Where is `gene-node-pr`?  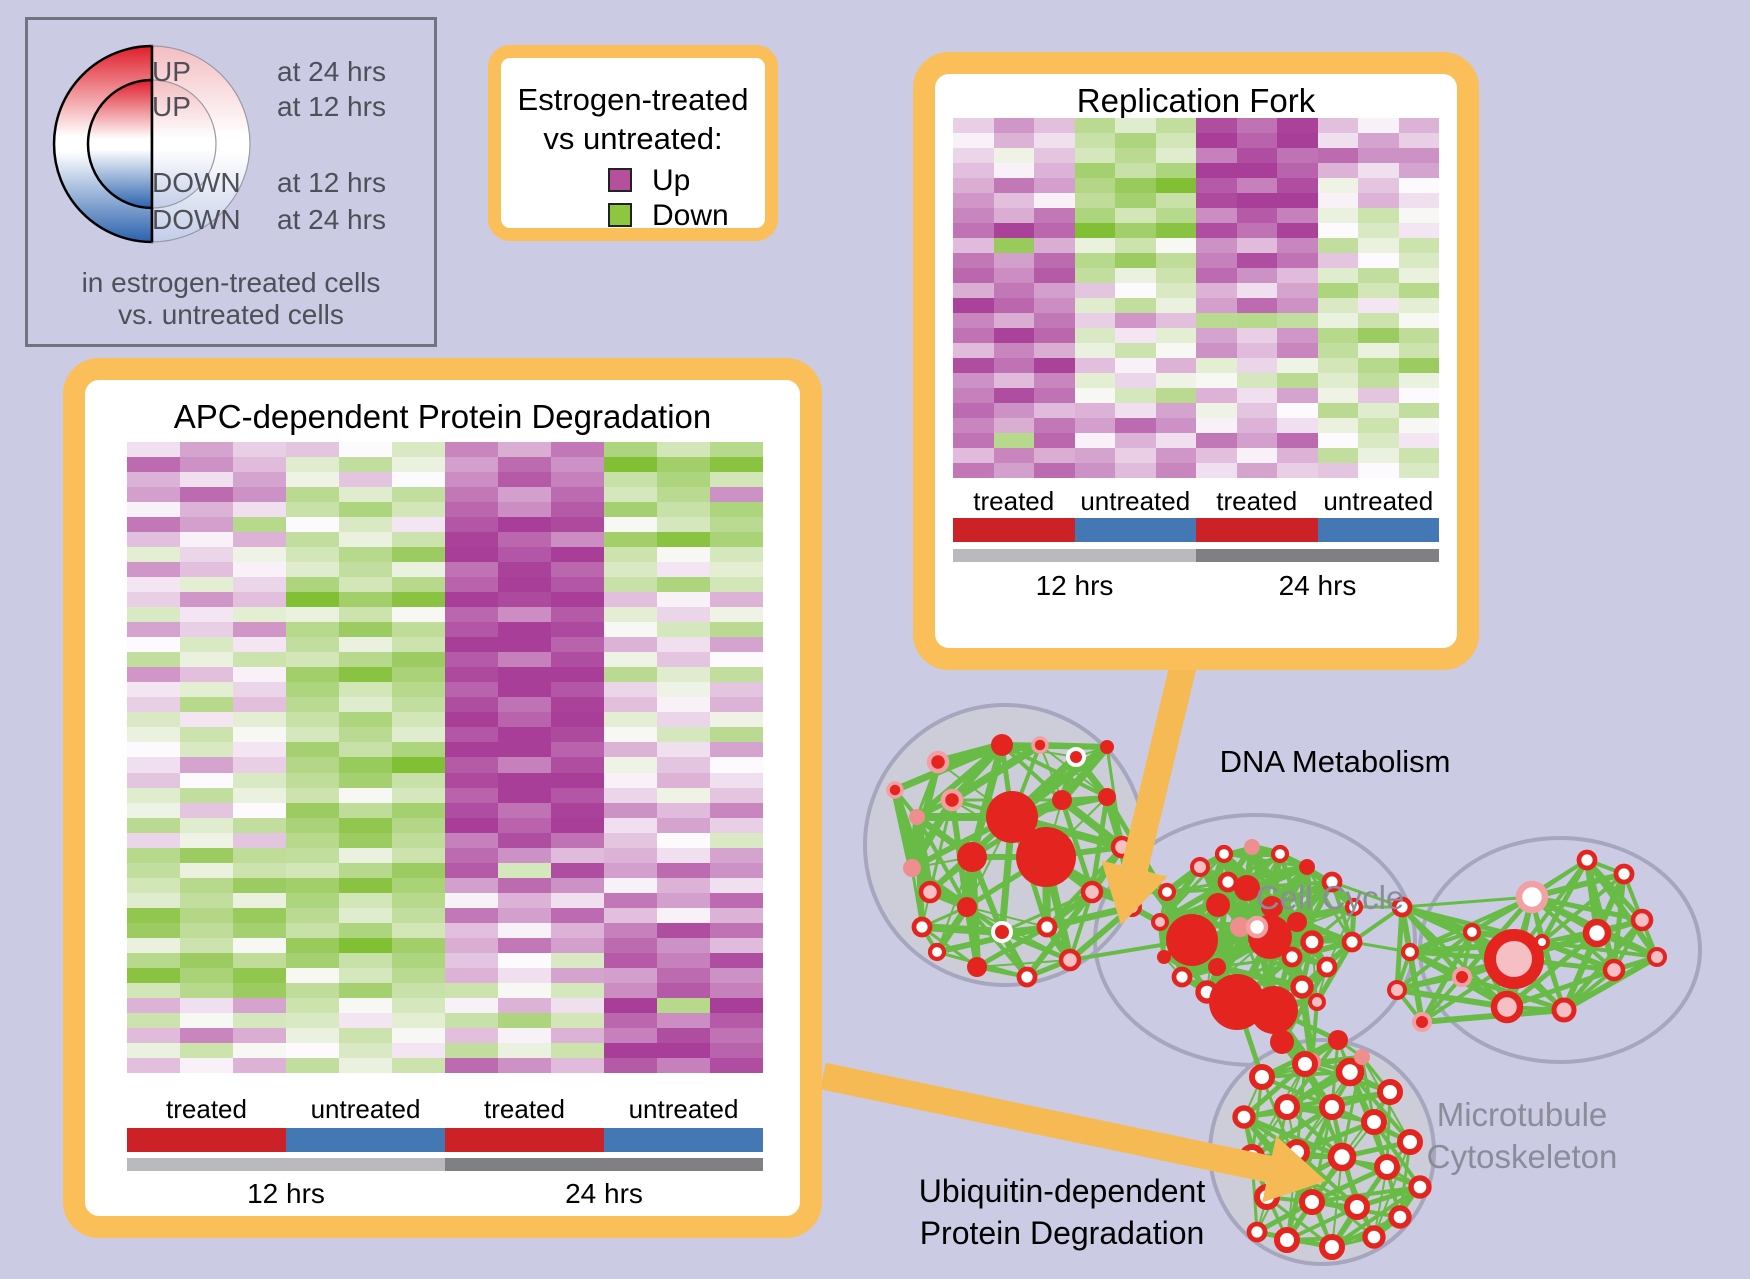
gene-node-pr is located at coordinates (952, 800).